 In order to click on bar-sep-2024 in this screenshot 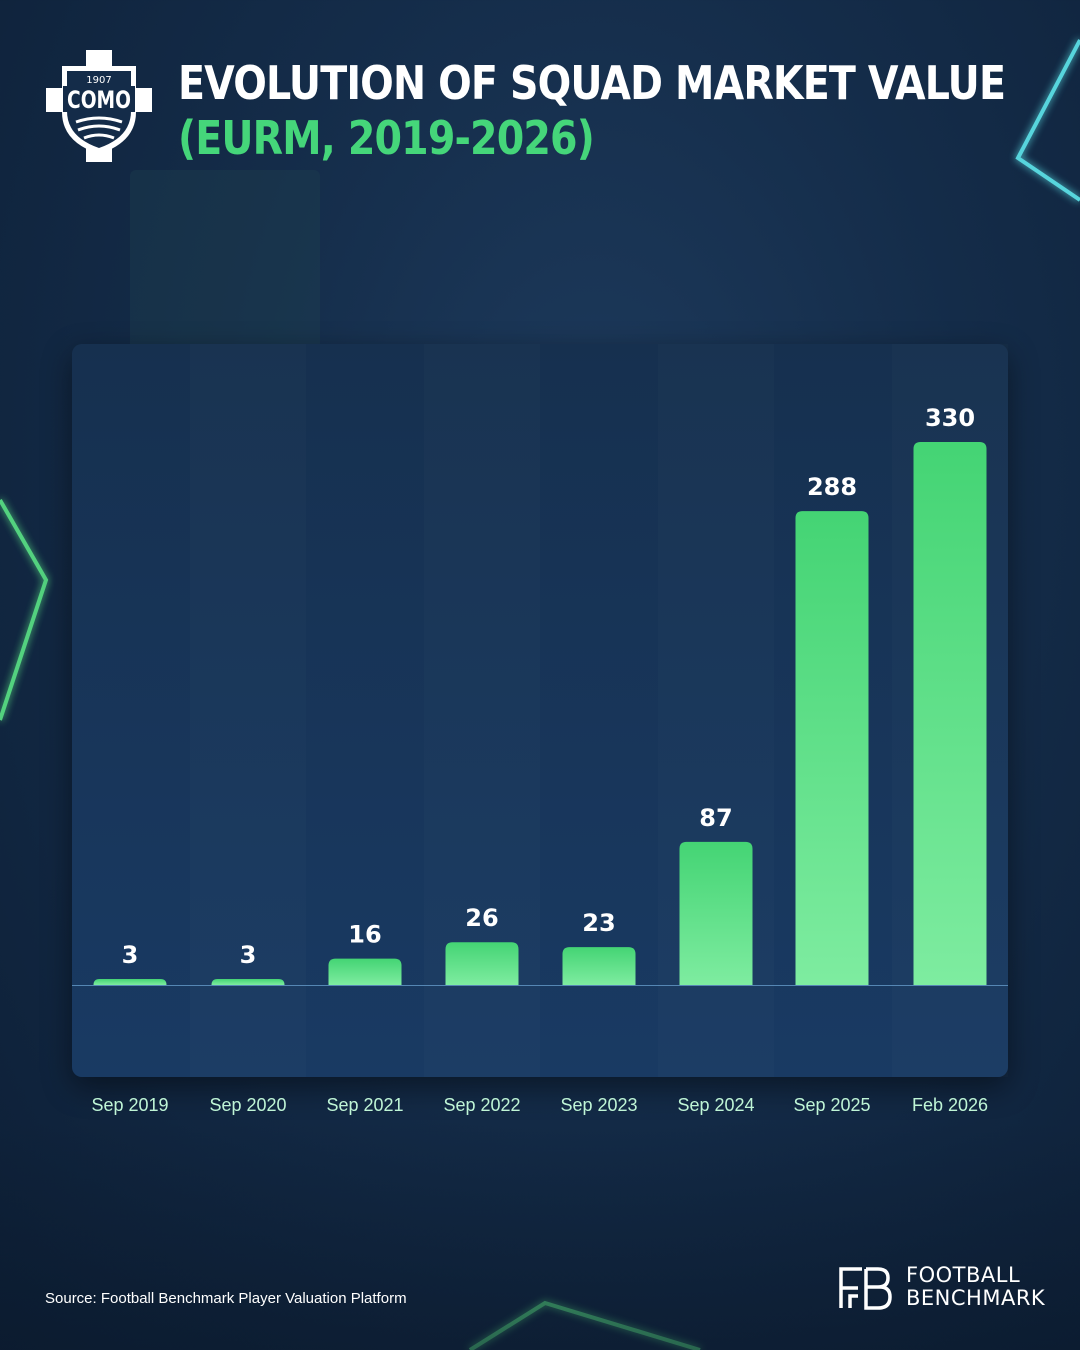, I will do `click(716, 913)`.